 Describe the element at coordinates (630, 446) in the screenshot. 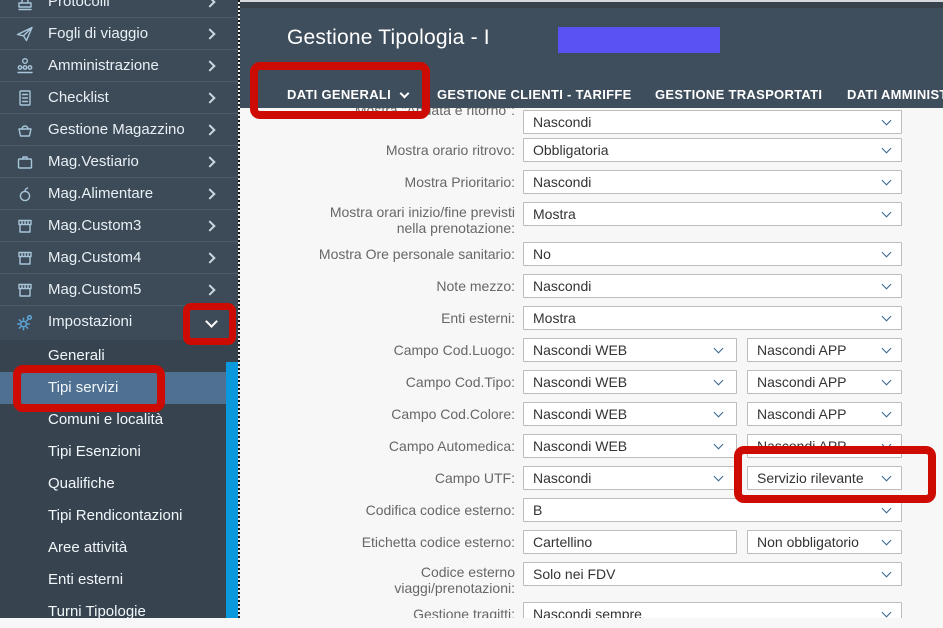

I see `select-automedica-web: Nascondi WEB` at that location.